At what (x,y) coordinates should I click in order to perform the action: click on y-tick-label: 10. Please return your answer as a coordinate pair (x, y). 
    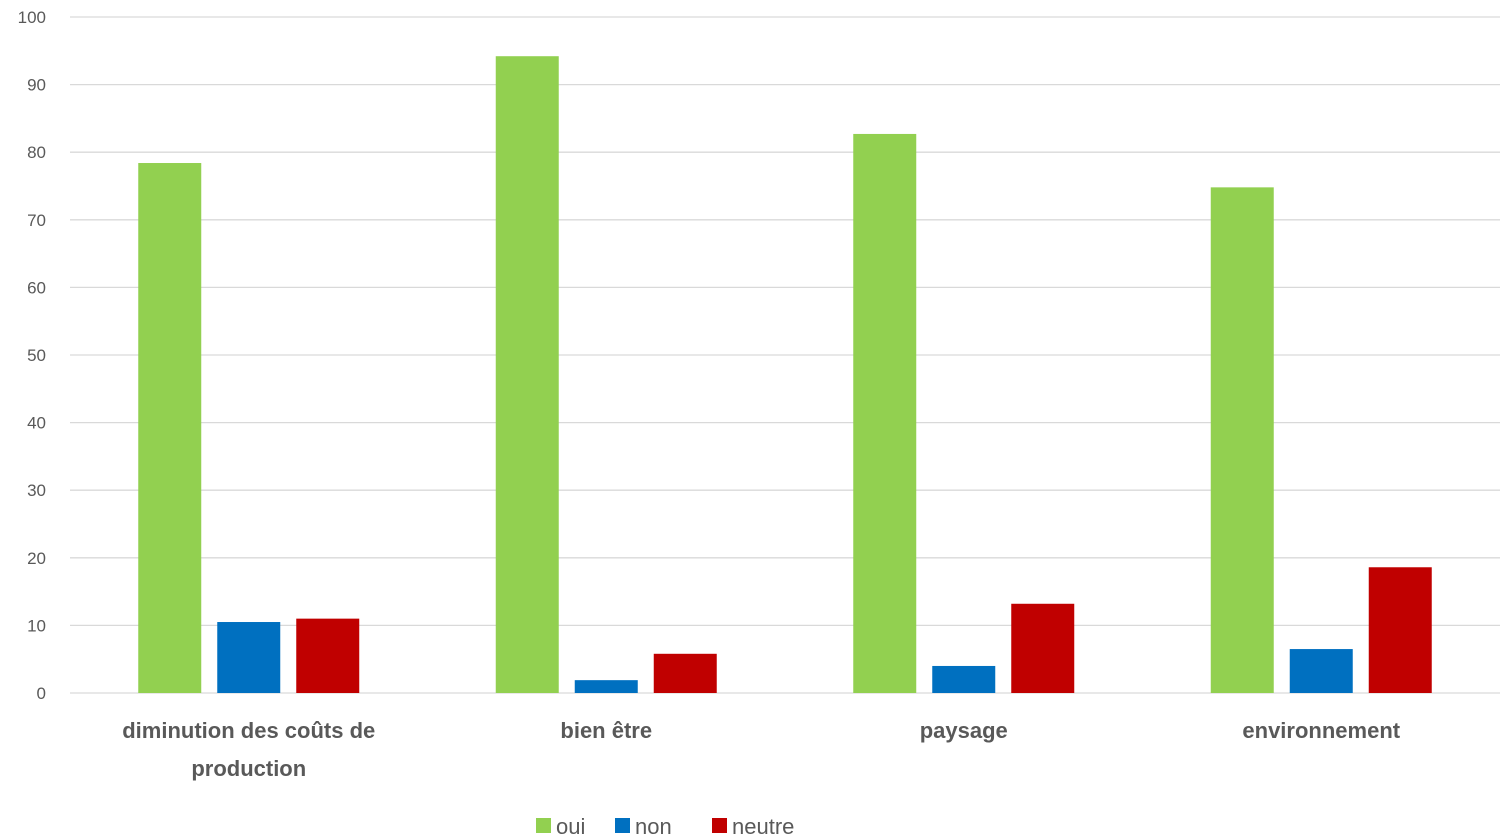
    Looking at the image, I should click on (36, 625).